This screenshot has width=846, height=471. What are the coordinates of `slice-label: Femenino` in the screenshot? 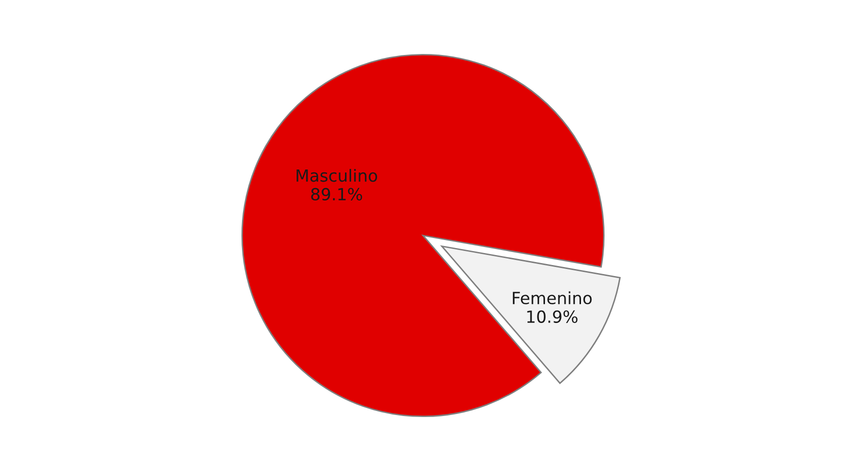 It's located at (552, 297).